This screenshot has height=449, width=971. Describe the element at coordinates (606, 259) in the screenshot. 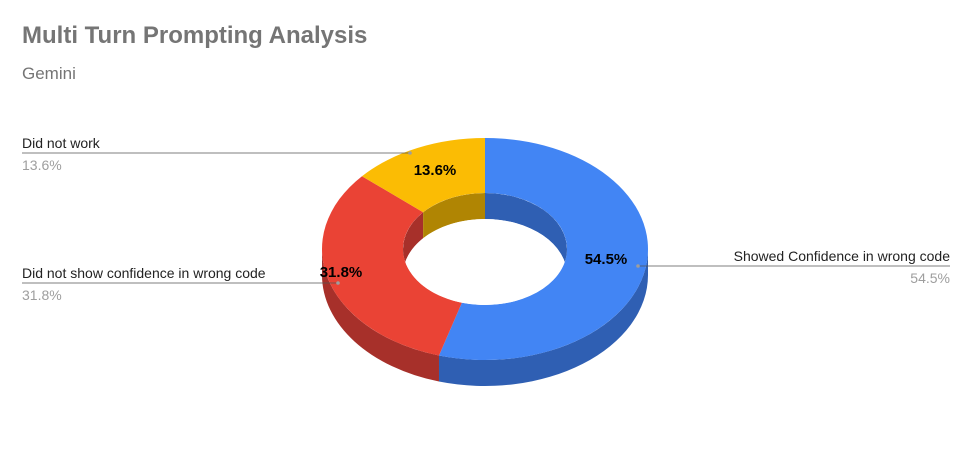

I see `slice-value-label-0: 54.5%` at that location.